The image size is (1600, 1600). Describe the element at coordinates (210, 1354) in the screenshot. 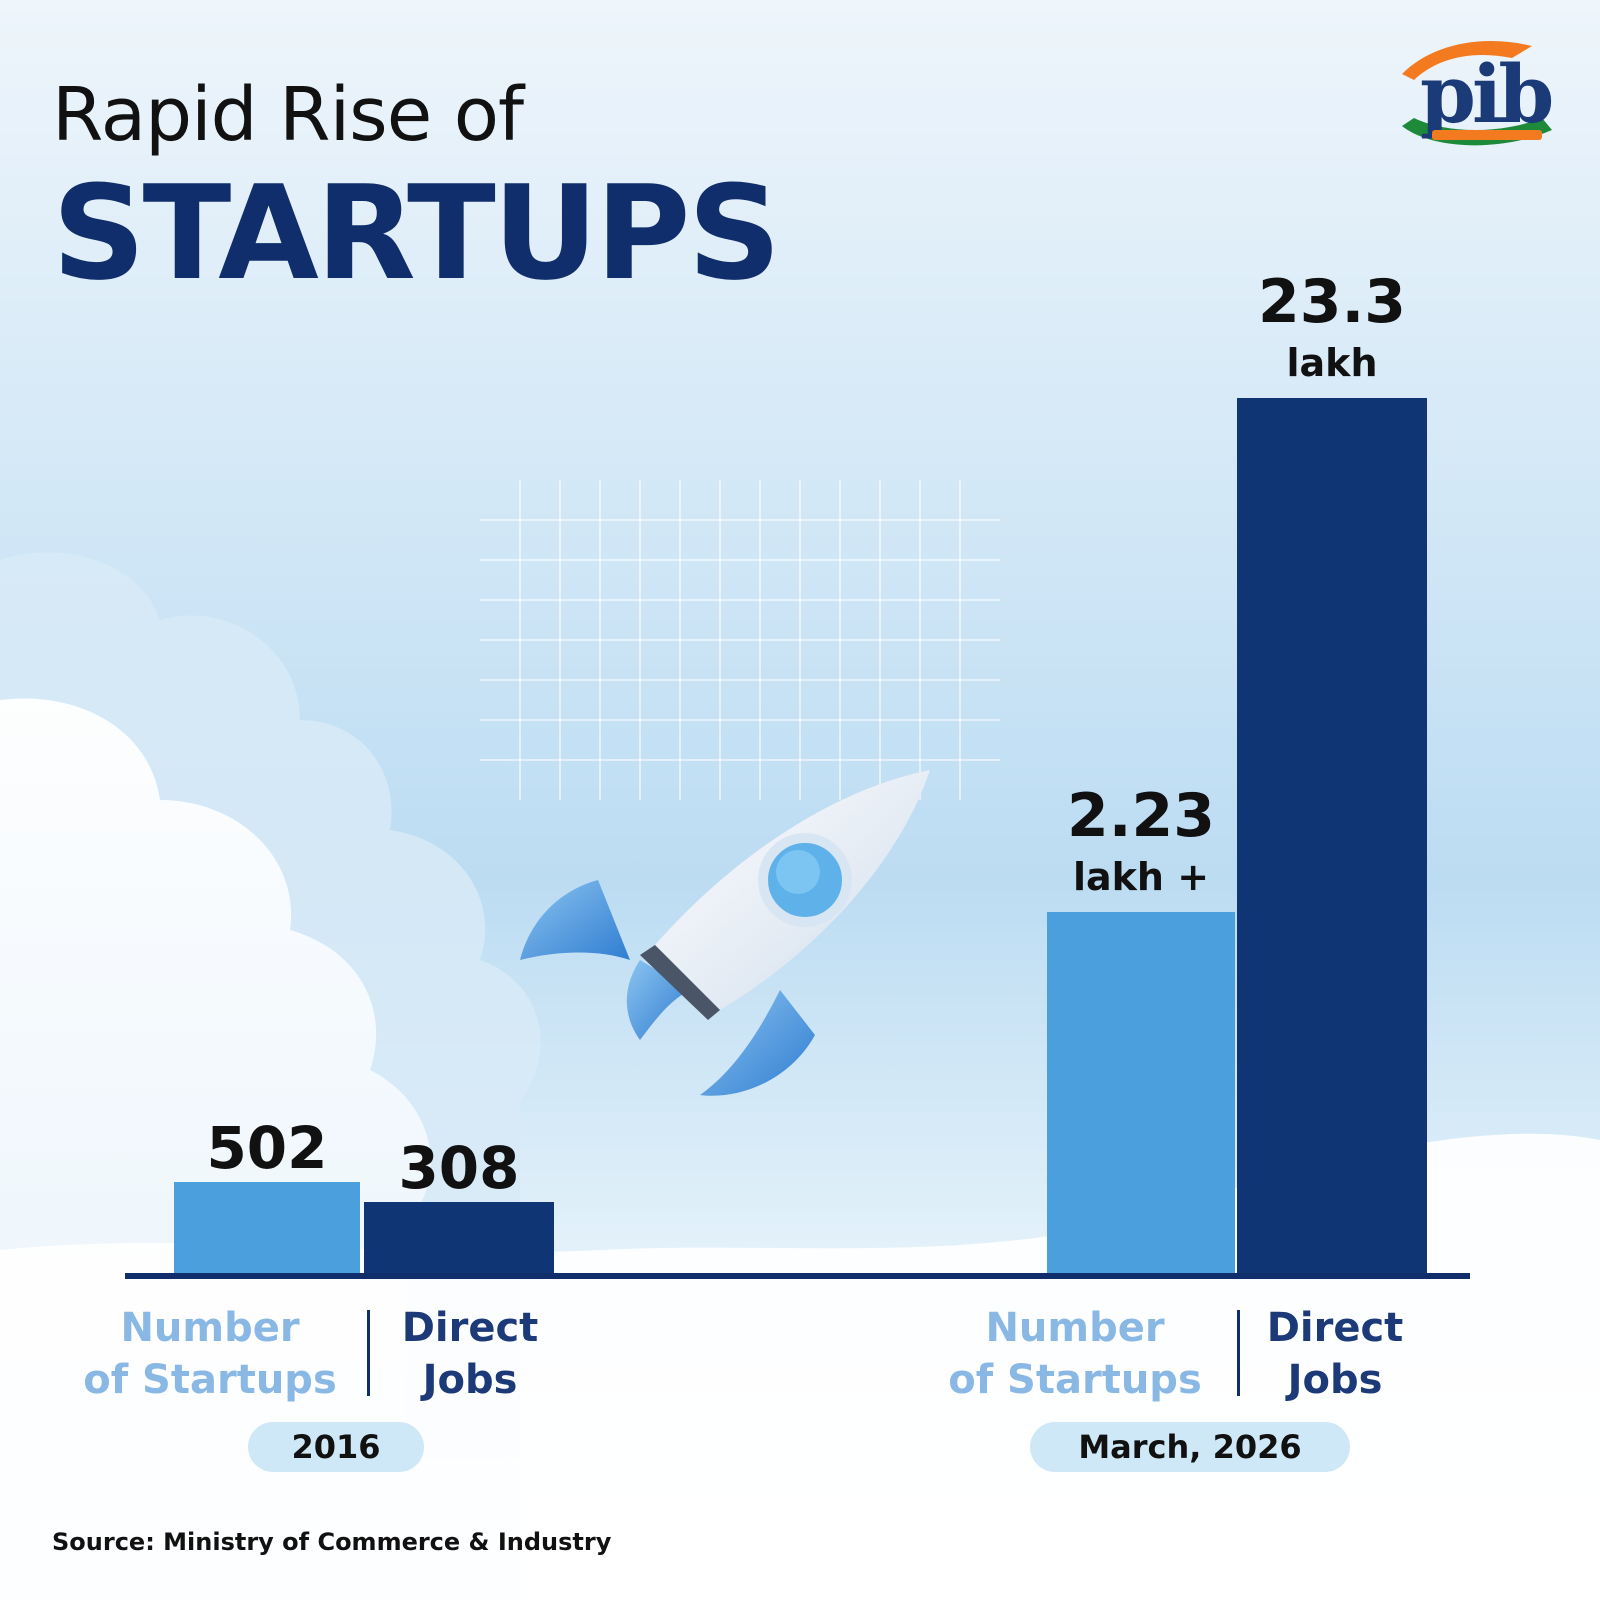

I see `category-label-2016-startups: Number of Startups` at that location.